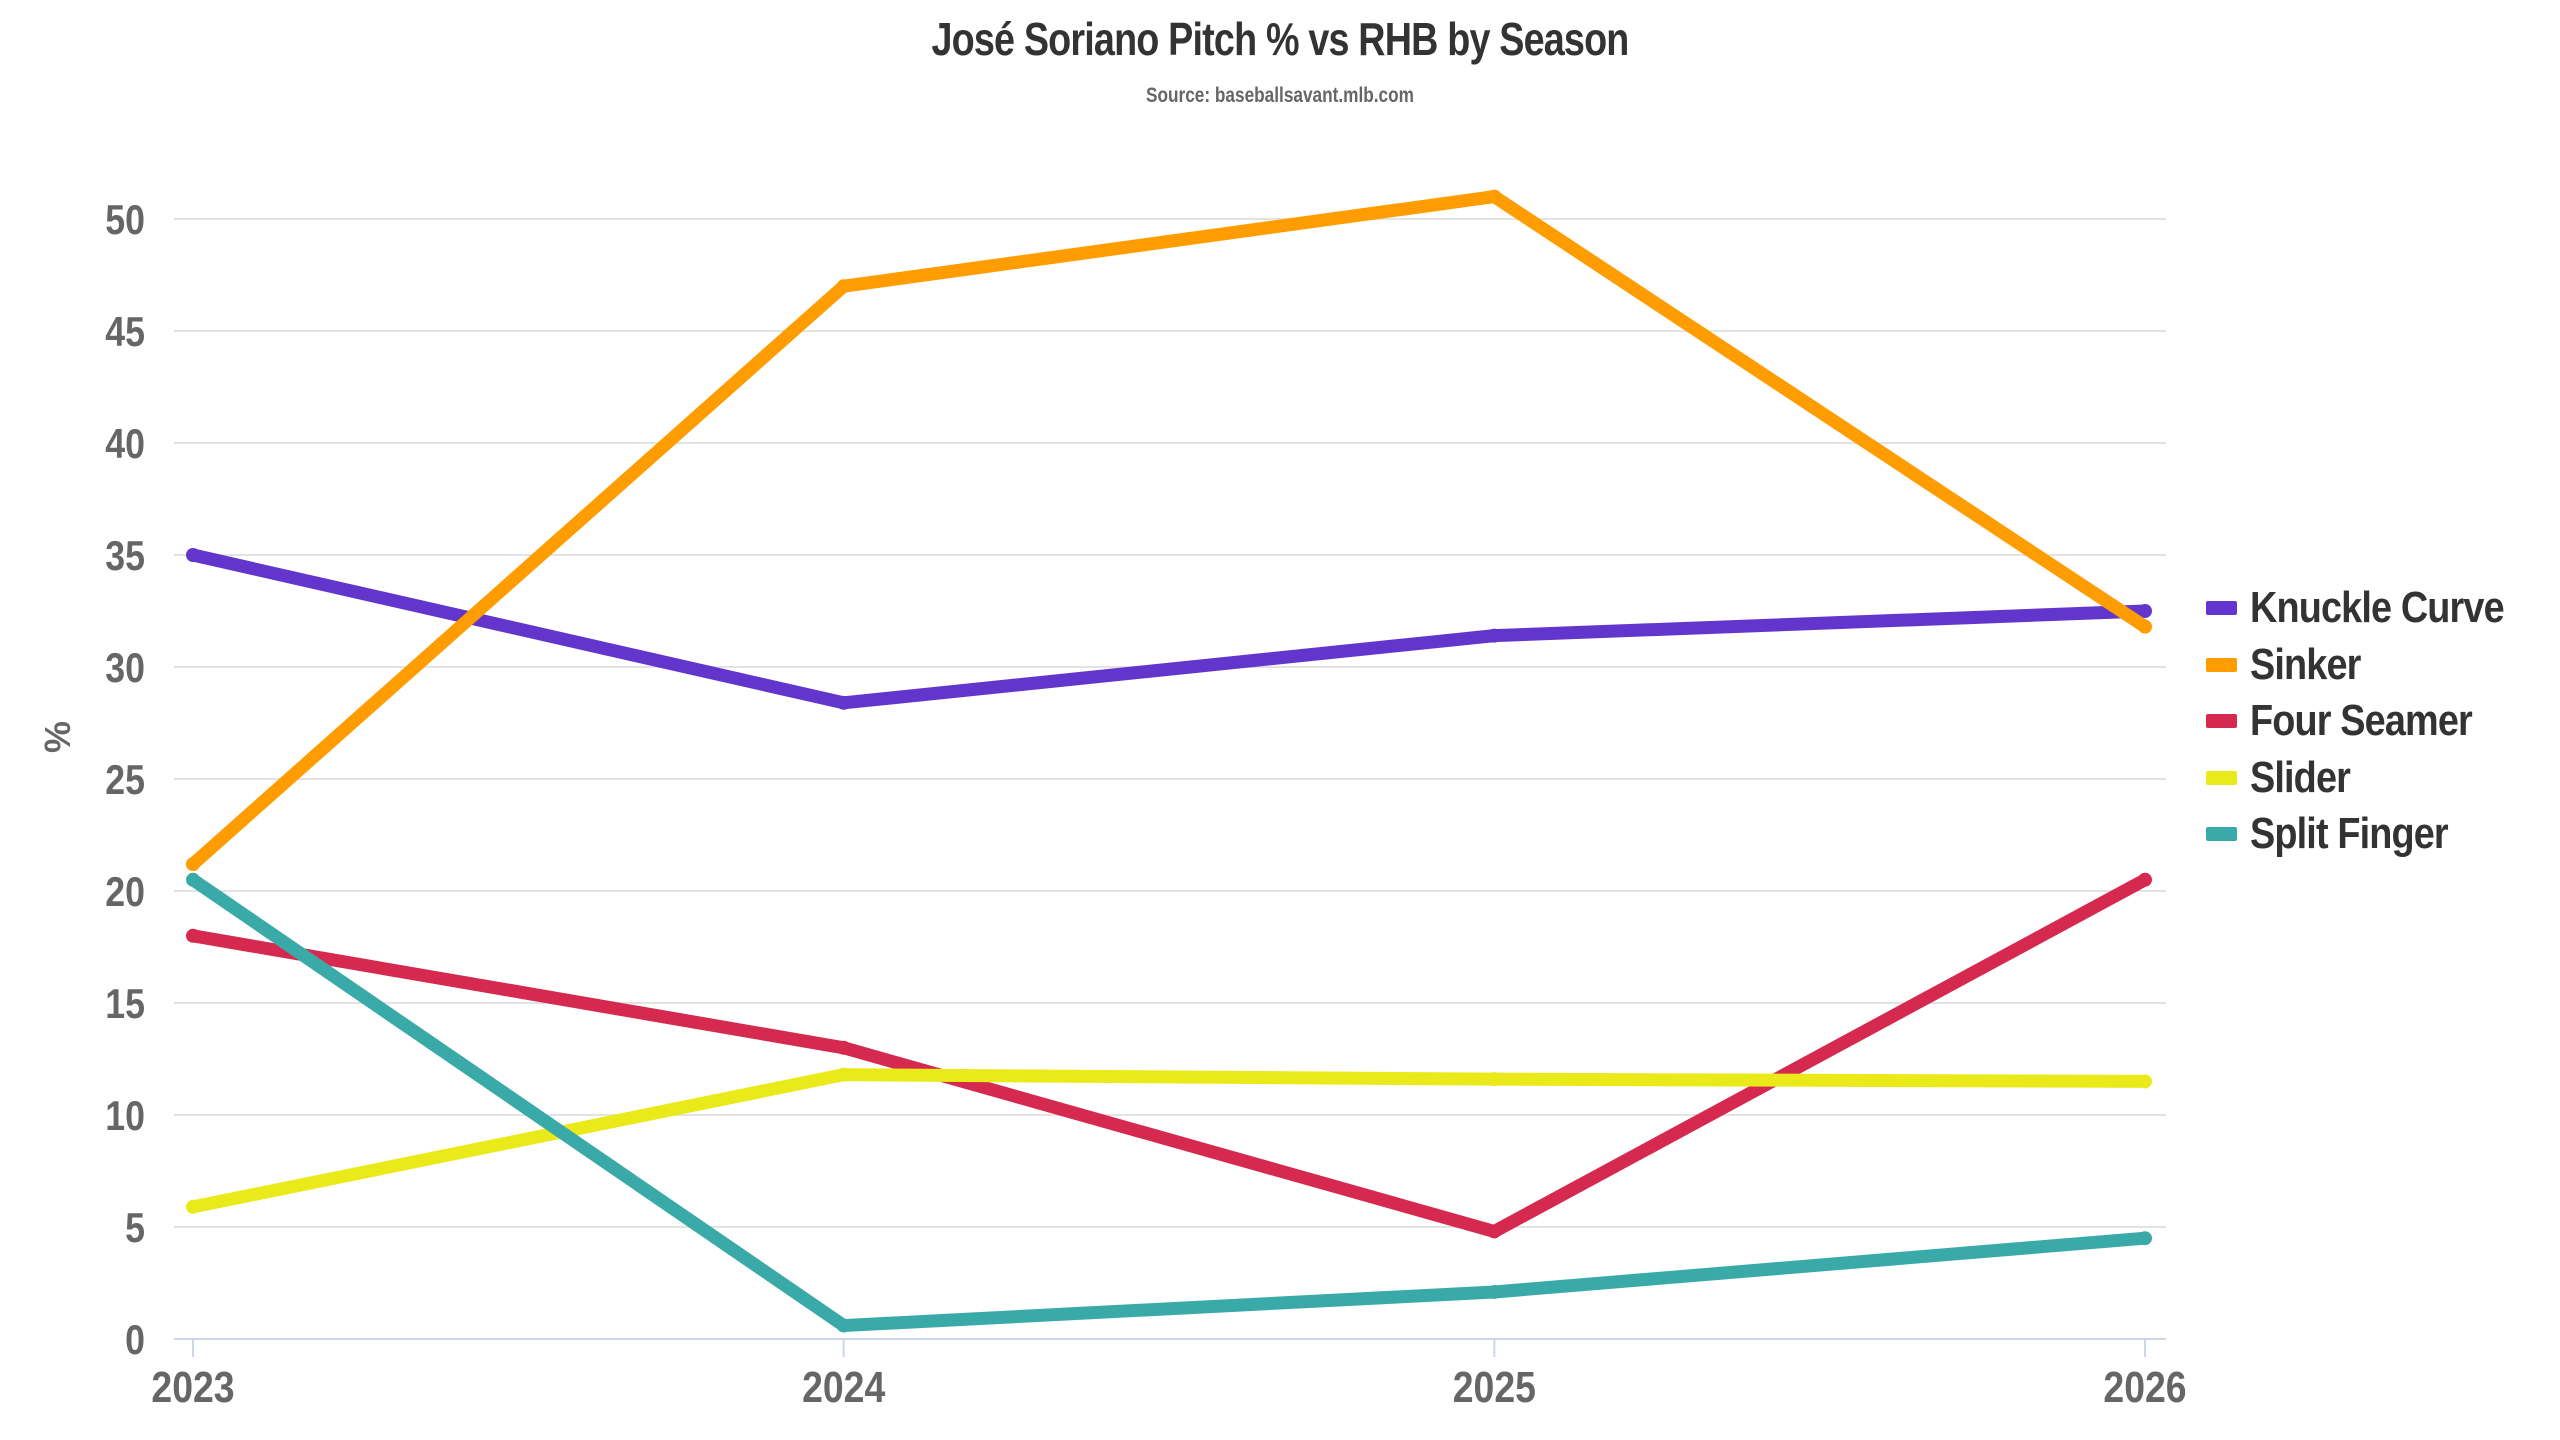 The height and width of the screenshot is (1440, 2560). I want to click on y-tick-label: 20, so click(125, 892).